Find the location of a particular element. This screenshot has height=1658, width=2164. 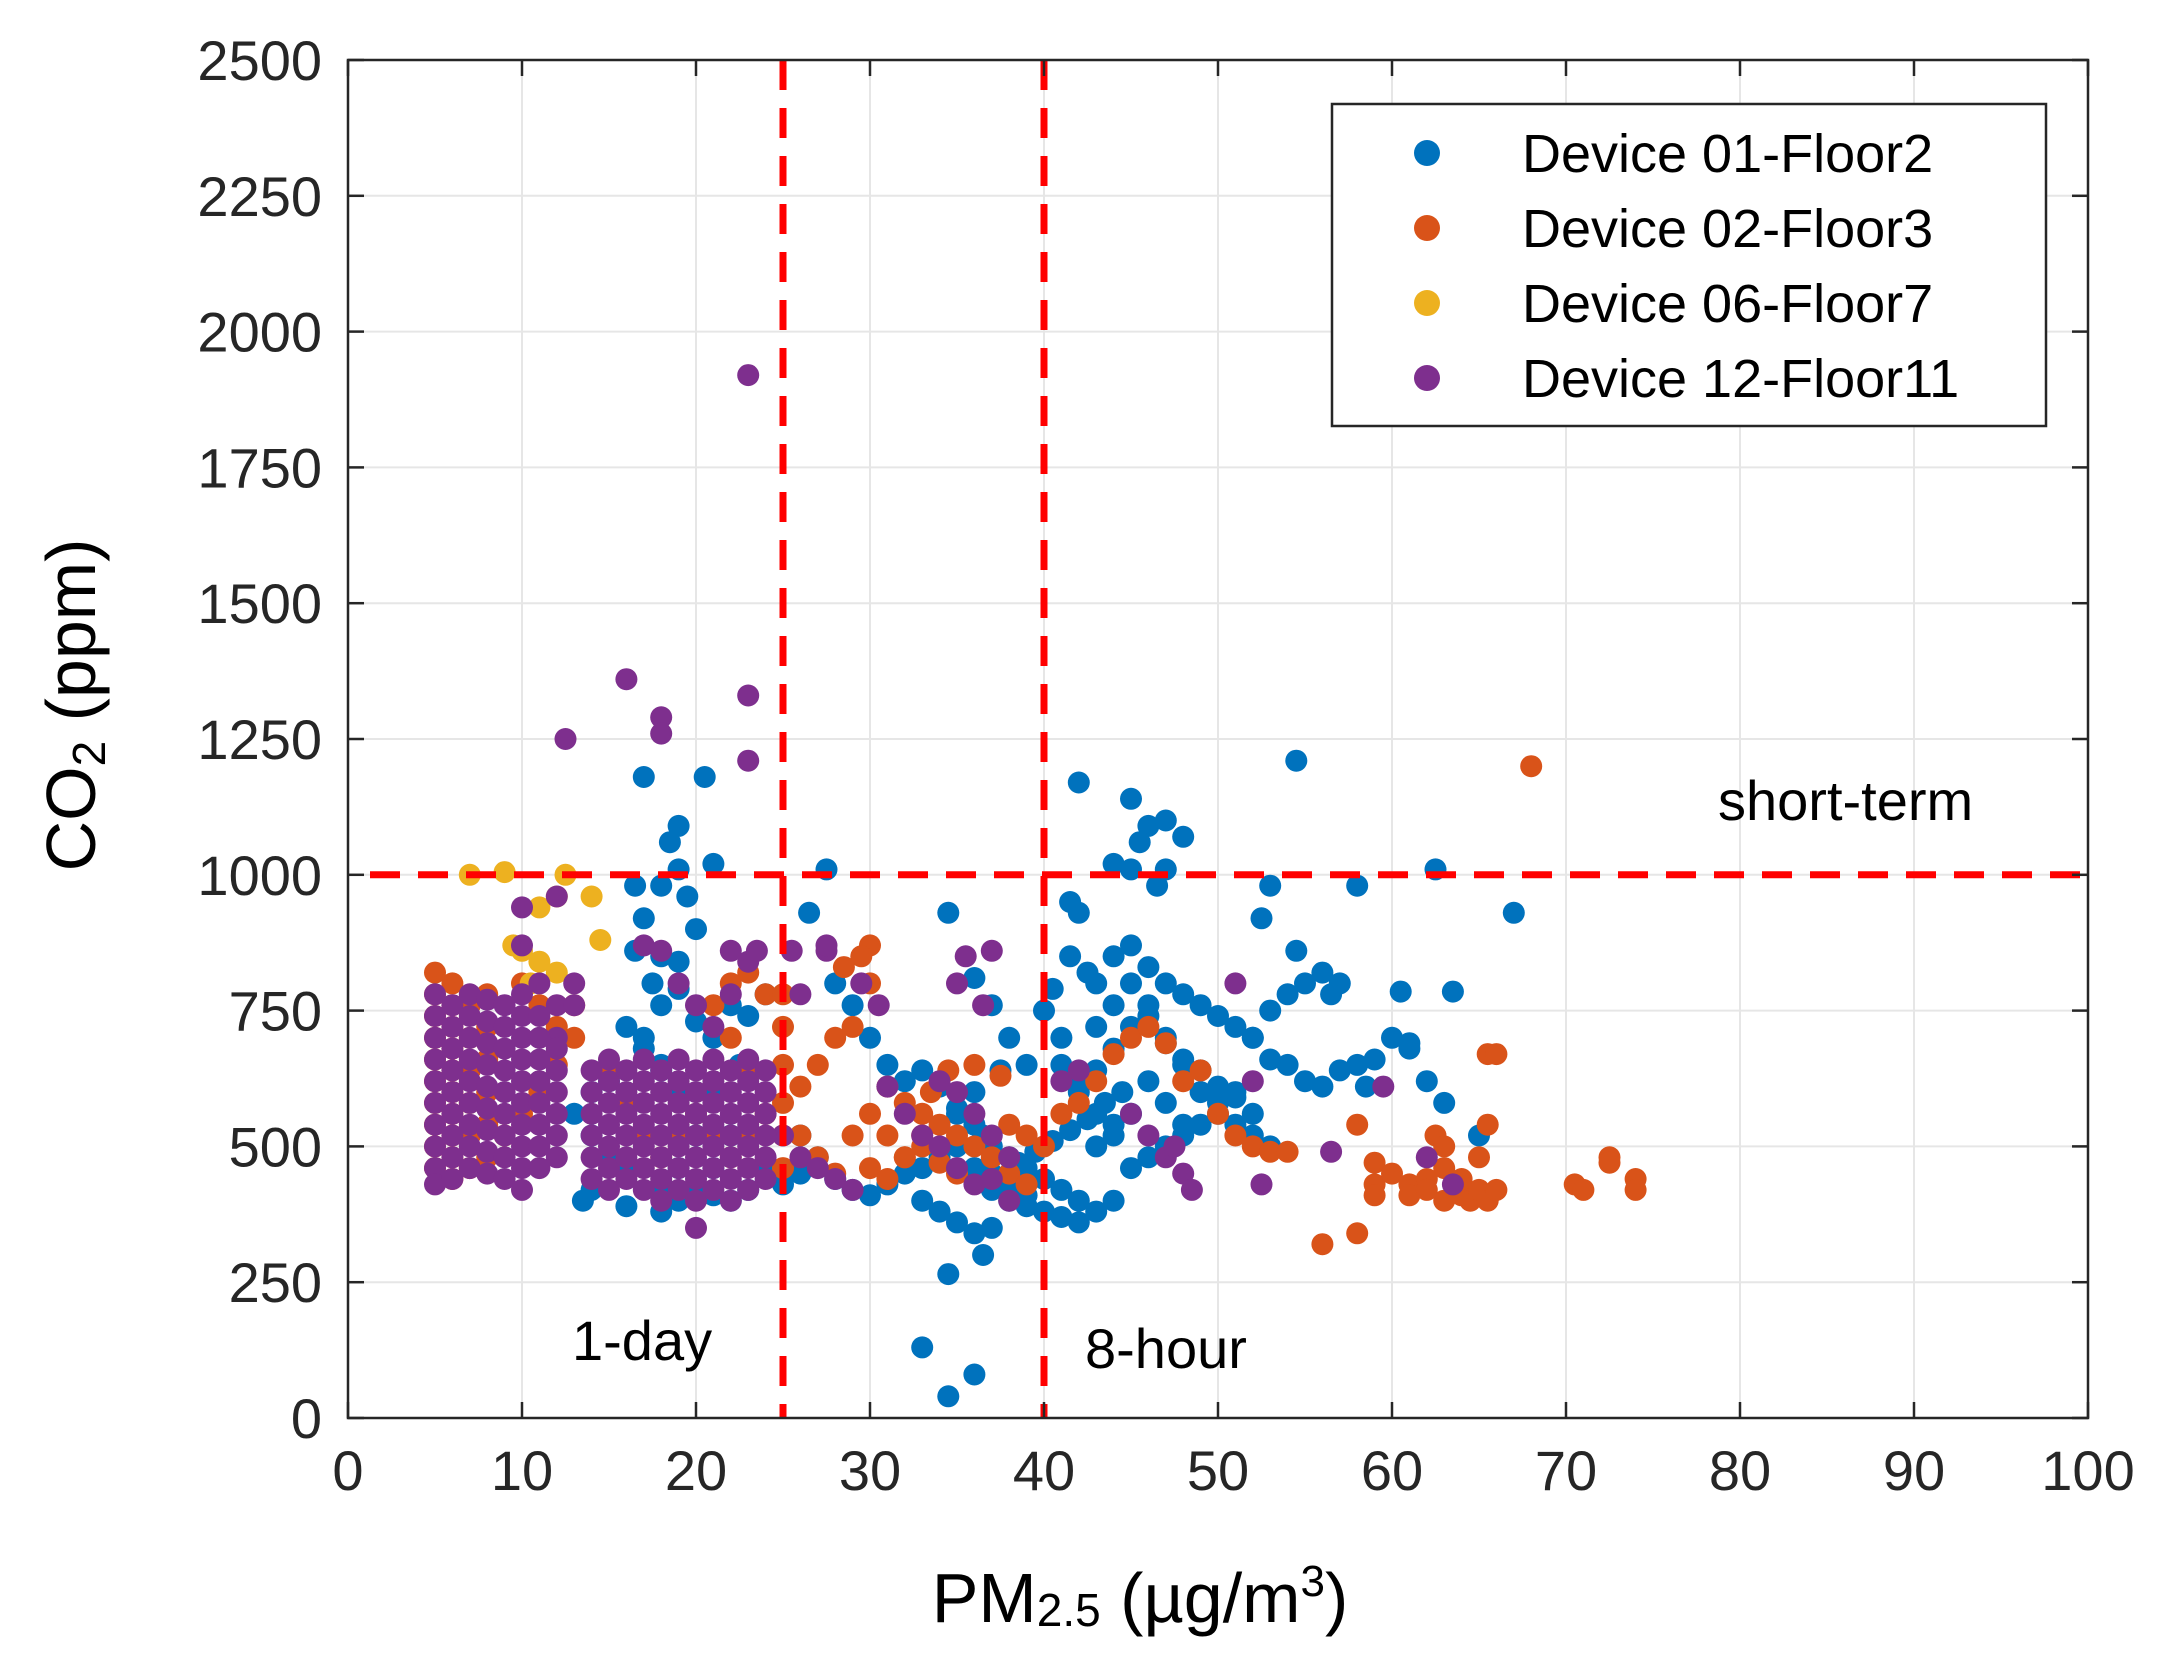

x-tick-label: 10 is located at coordinates (522, 1470).